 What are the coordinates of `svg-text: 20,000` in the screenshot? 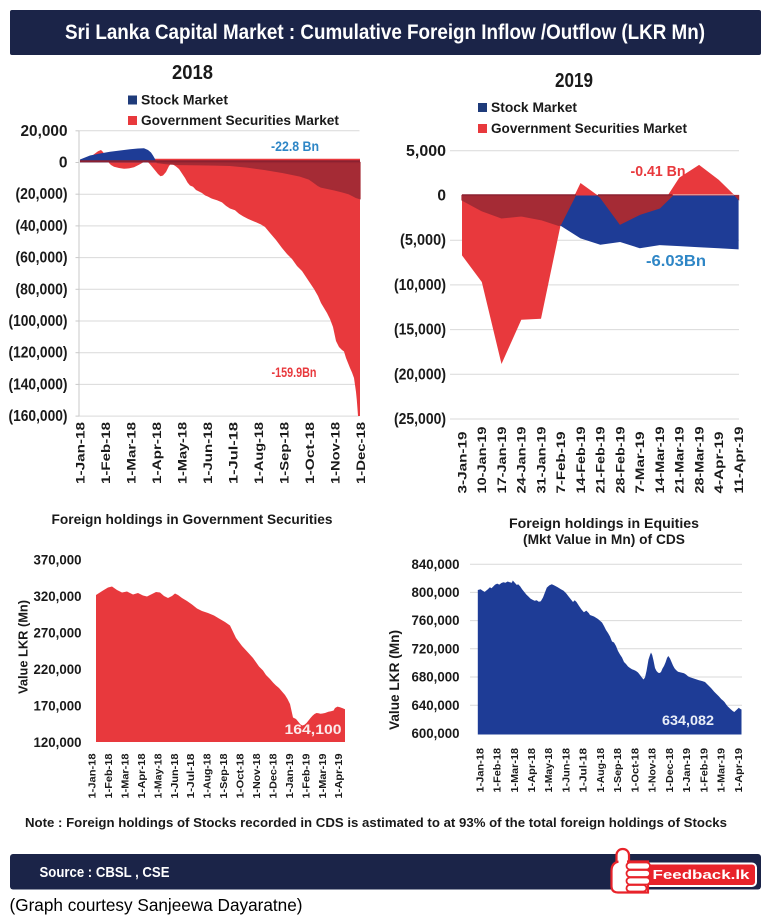 It's located at (44, 131).